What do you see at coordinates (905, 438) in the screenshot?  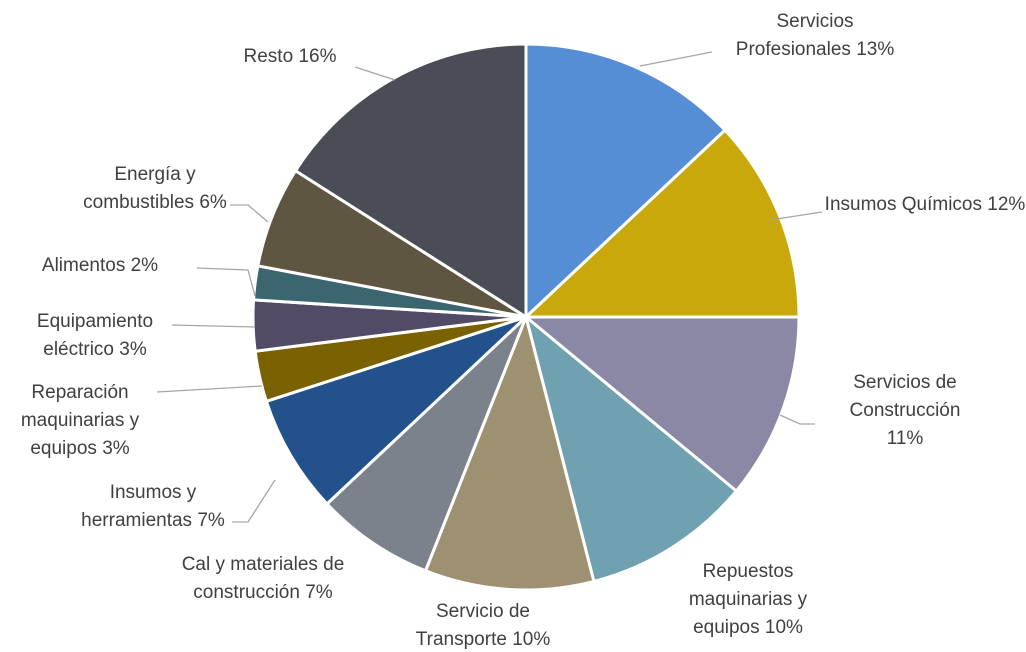 I see `slice-percent: 11%` at bounding box center [905, 438].